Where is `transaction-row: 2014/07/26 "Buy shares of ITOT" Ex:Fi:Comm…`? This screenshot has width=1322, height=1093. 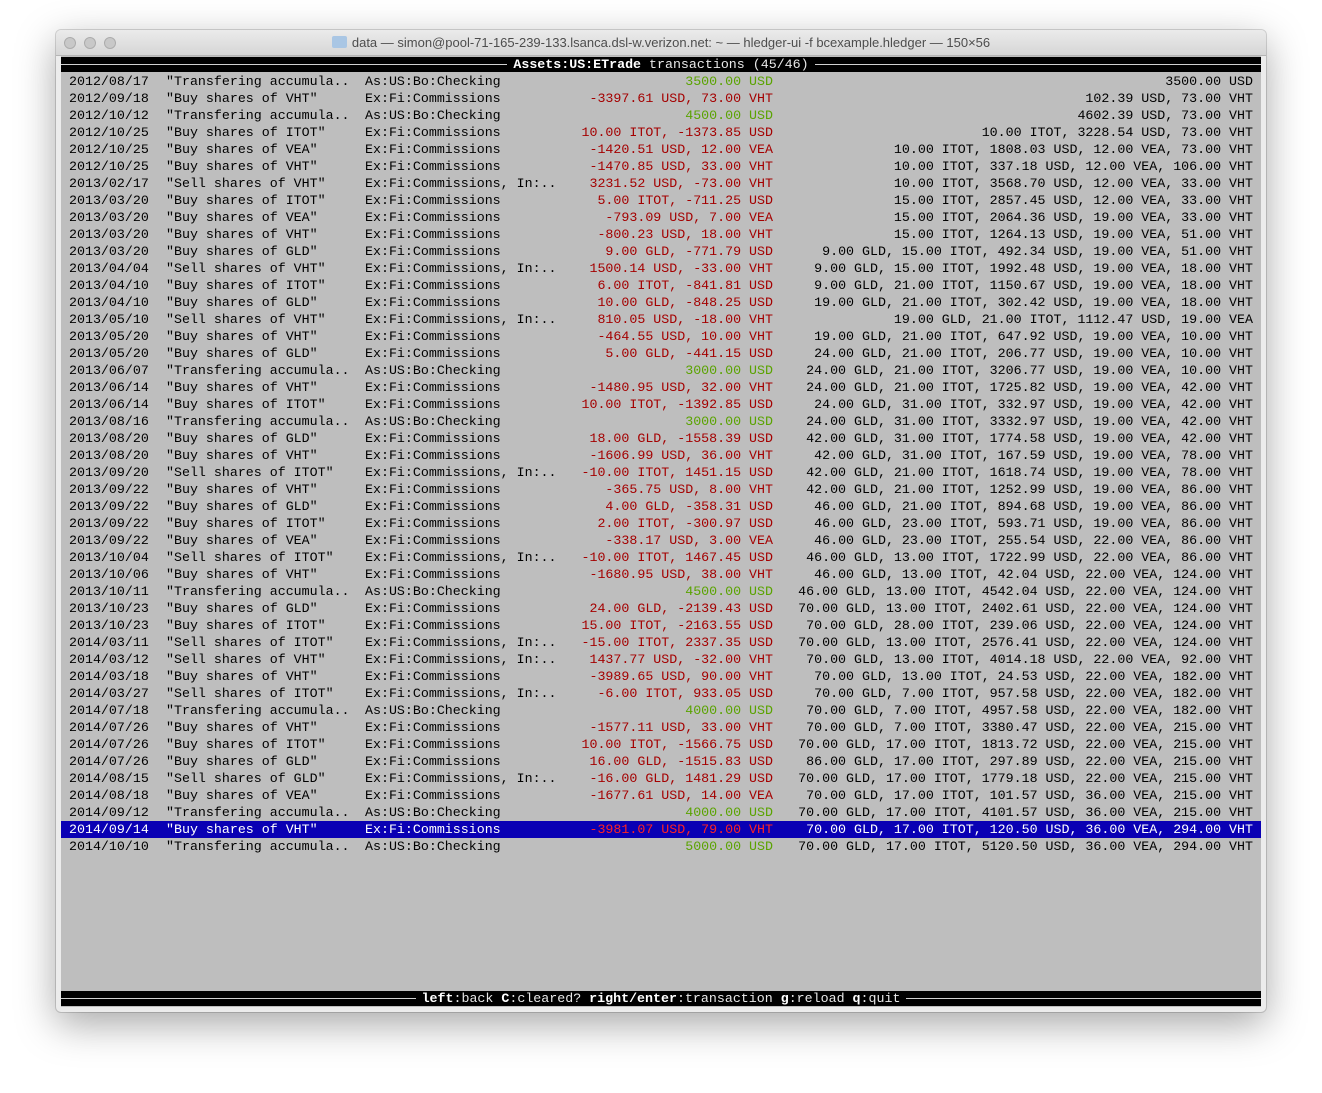
transaction-row: 2014/07/26 "Buy shares of ITOT" Ex:Fi:Comm… is located at coordinates (661, 744).